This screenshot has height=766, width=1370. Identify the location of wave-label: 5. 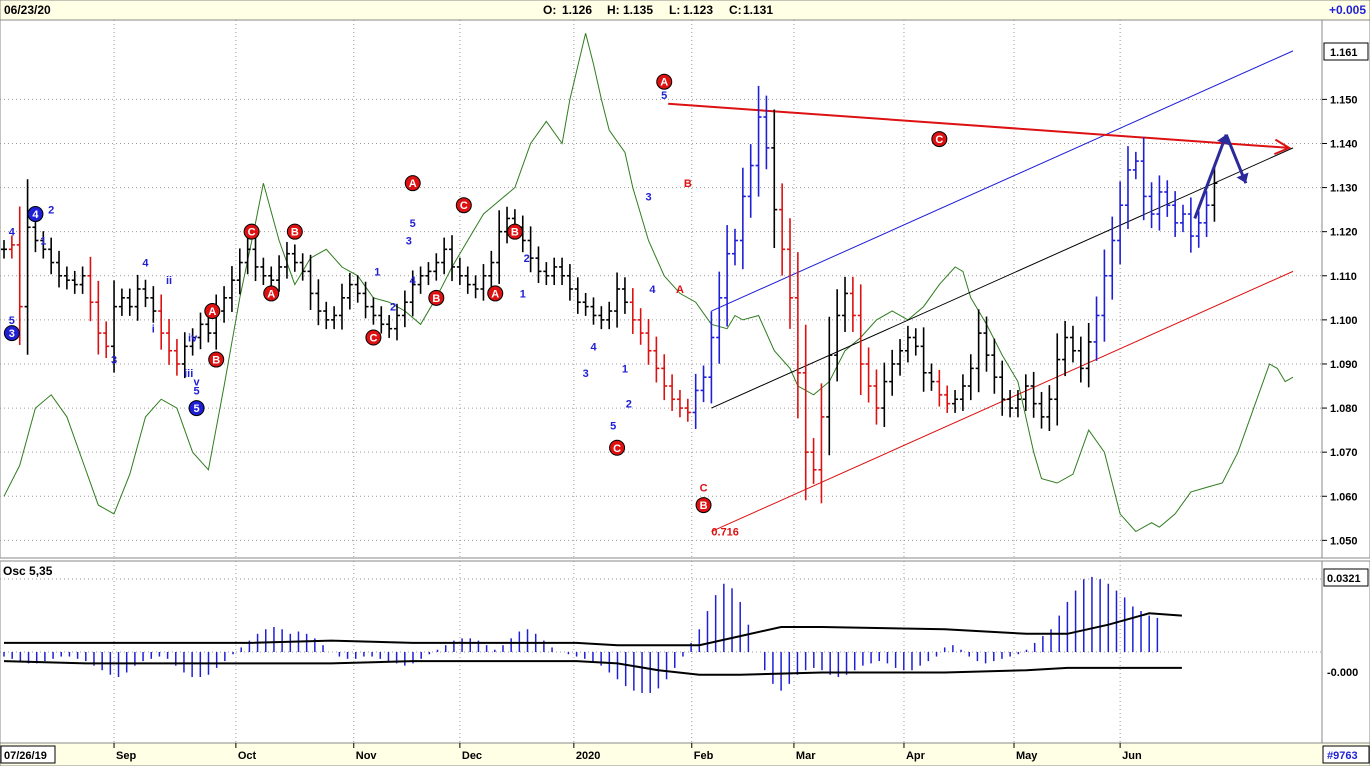
(664, 96).